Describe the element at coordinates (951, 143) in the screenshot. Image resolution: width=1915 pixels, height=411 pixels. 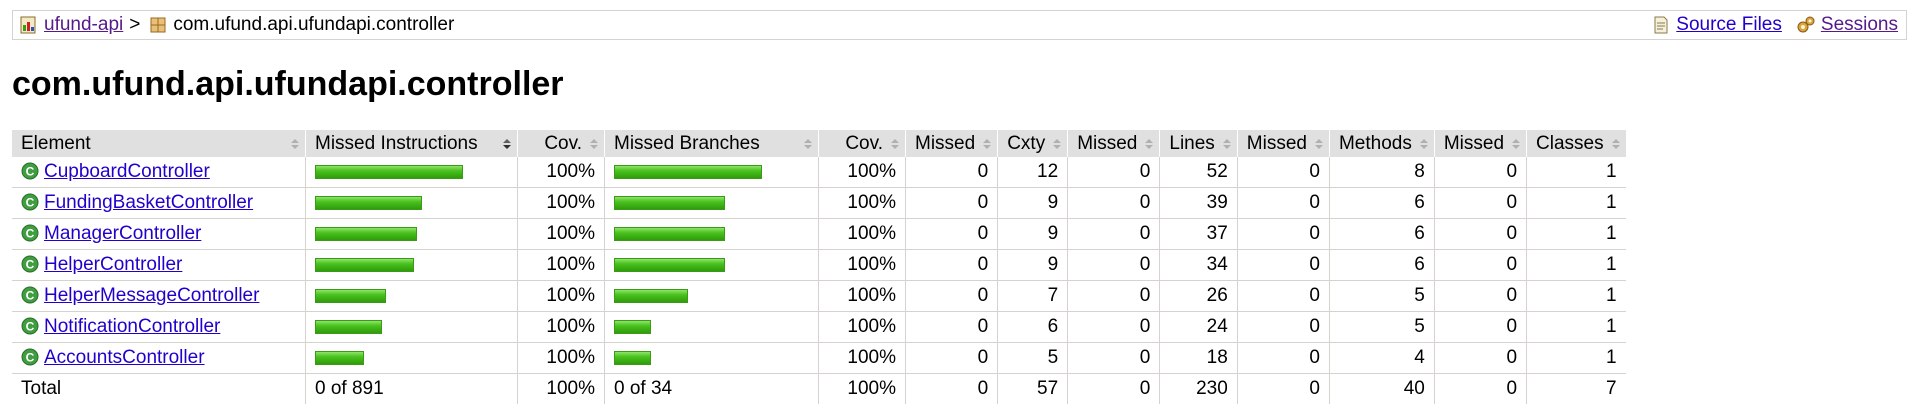
I see `header-missed-cxty: Missed` at that location.